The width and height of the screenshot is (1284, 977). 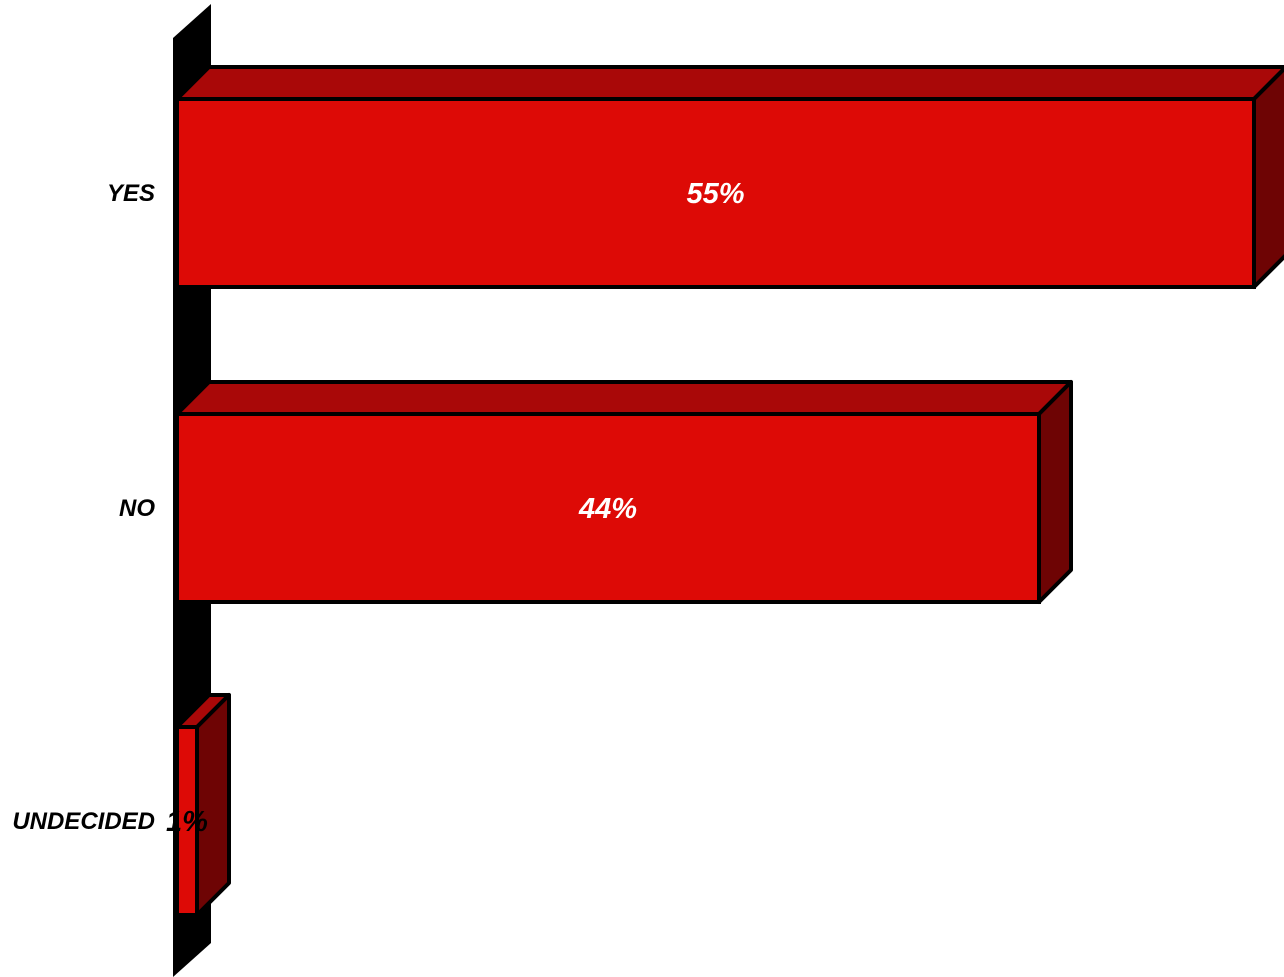 I want to click on category-label: UNDECIDED, so click(x=83, y=821).